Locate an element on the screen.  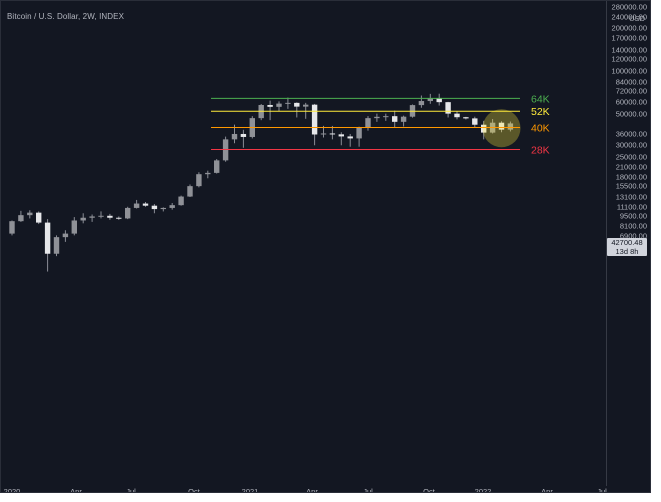
currency-label: USD is located at coordinates (637, 18).